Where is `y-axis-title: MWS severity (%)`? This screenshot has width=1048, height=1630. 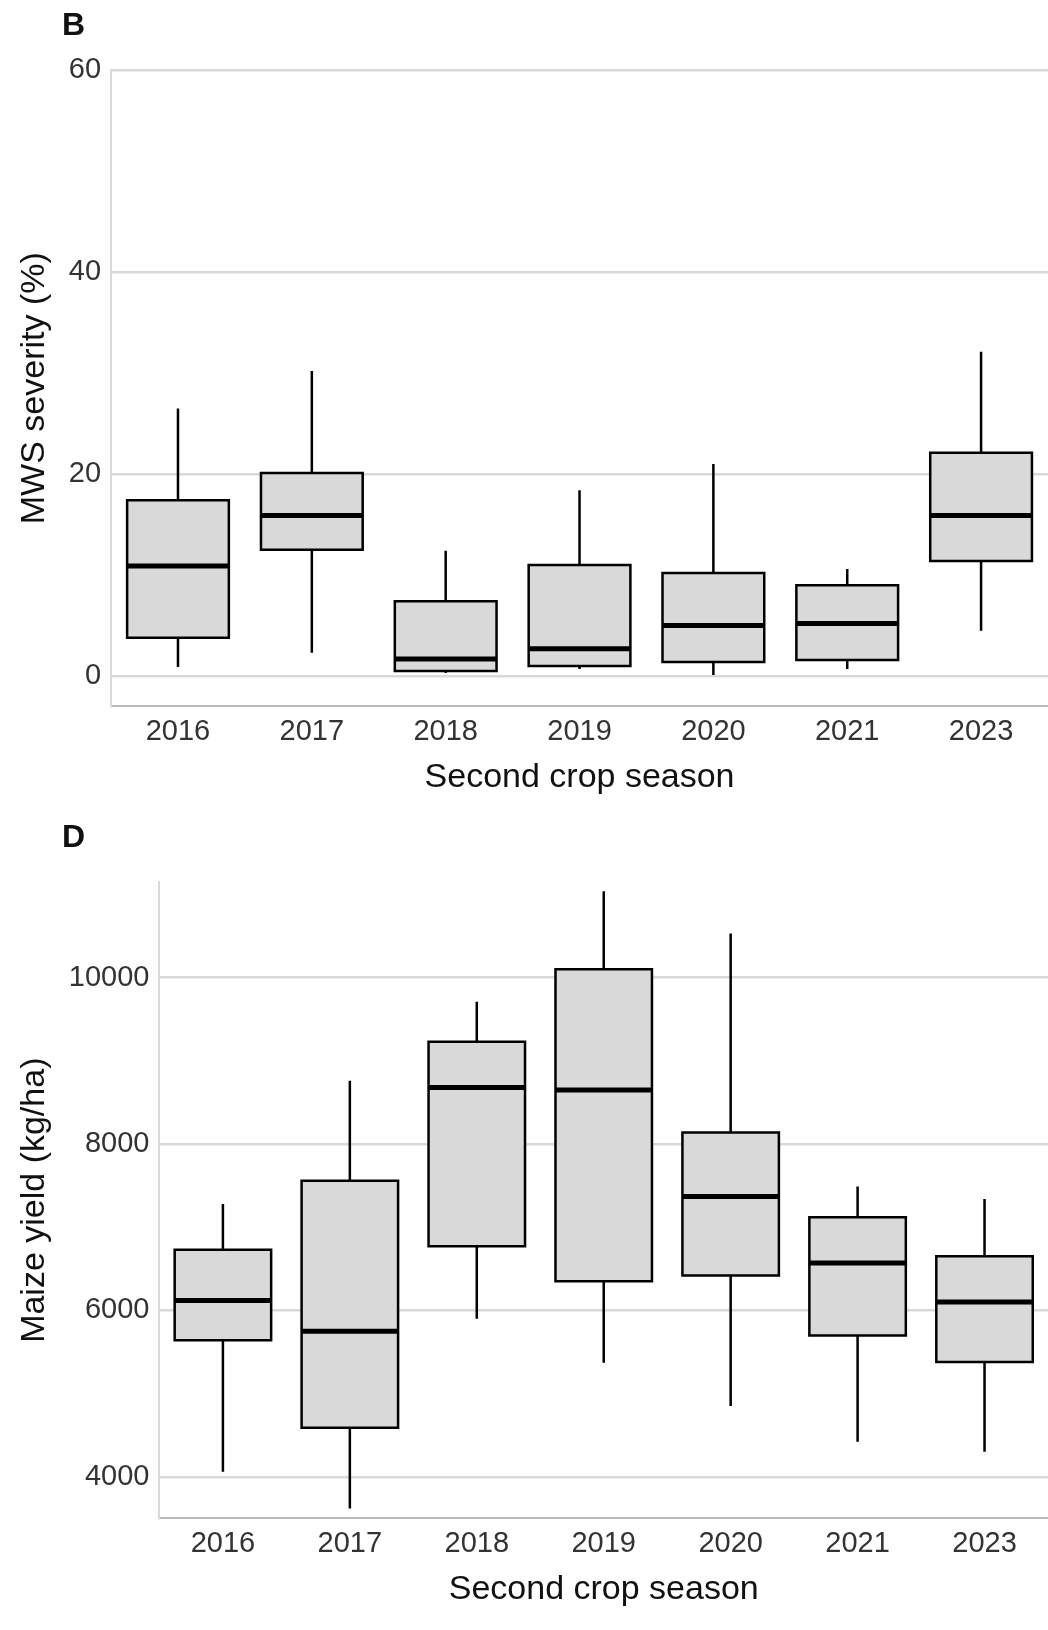
y-axis-title: MWS severity (%) is located at coordinates (31, 388).